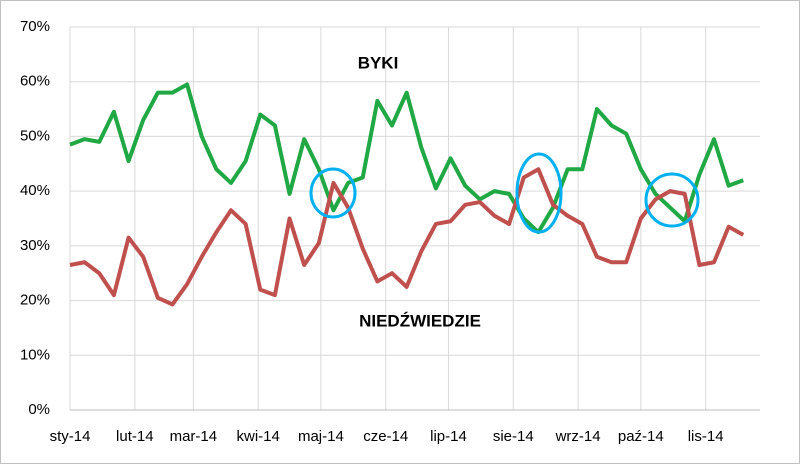 Image resolution: width=800 pixels, height=464 pixels. Describe the element at coordinates (448, 436) in the screenshot. I see `x-tick-label: lip-14` at that location.